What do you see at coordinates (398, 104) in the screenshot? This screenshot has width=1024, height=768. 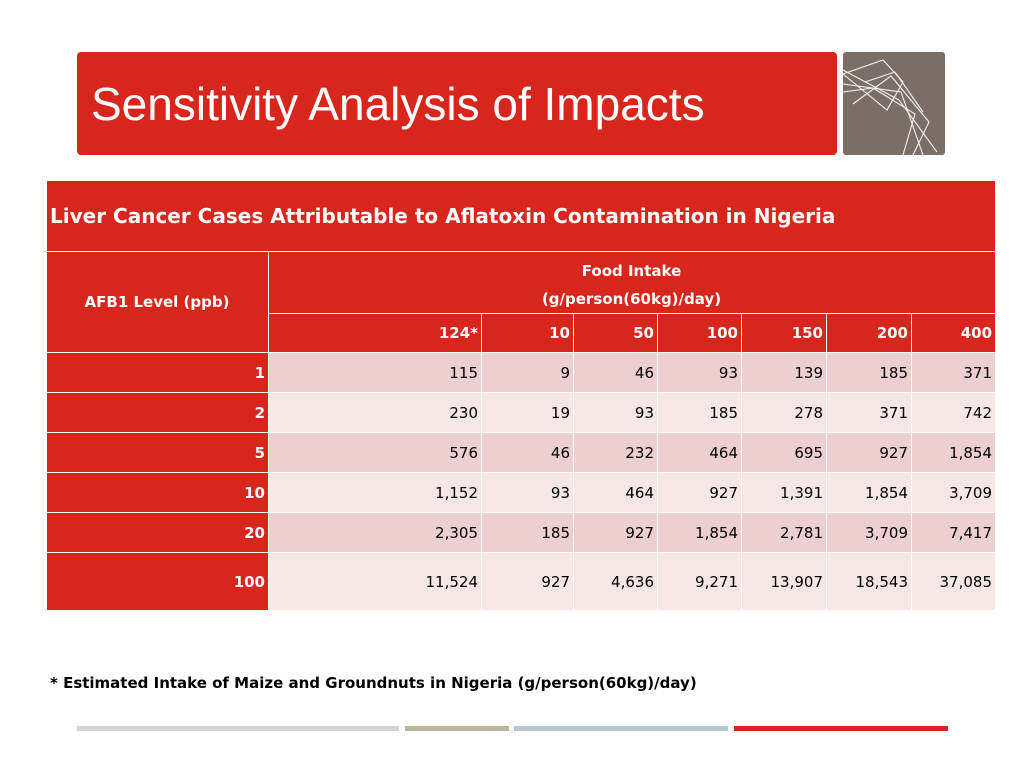 I see `slide-title: Sensitivity Analysis of Impacts` at bounding box center [398, 104].